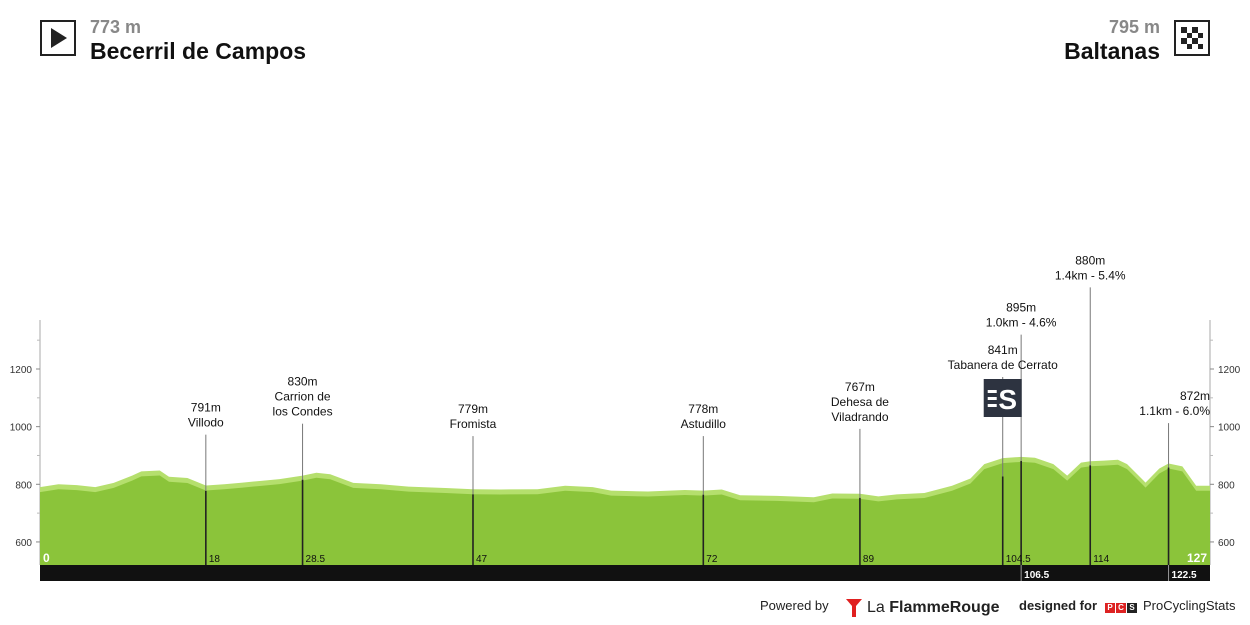 The image size is (1250, 625). Describe the element at coordinates (1226, 485) in the screenshot. I see `y-tick-label-right: 800` at that location.